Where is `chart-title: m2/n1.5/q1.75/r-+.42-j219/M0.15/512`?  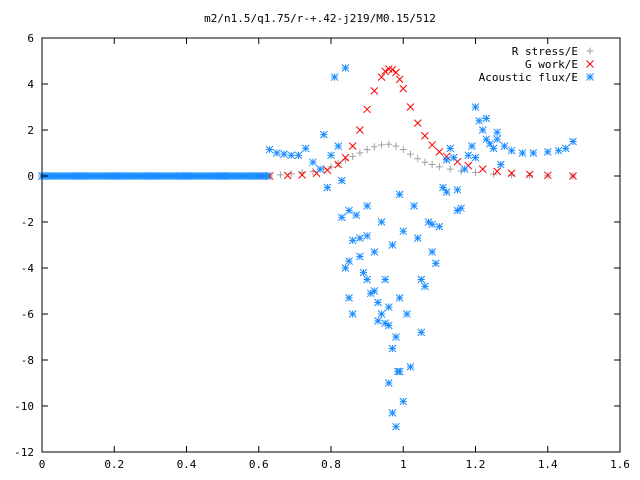 chart-title: m2/n1.5/q1.75/r-+.42-j219/M0.15/512 is located at coordinates (320, 18).